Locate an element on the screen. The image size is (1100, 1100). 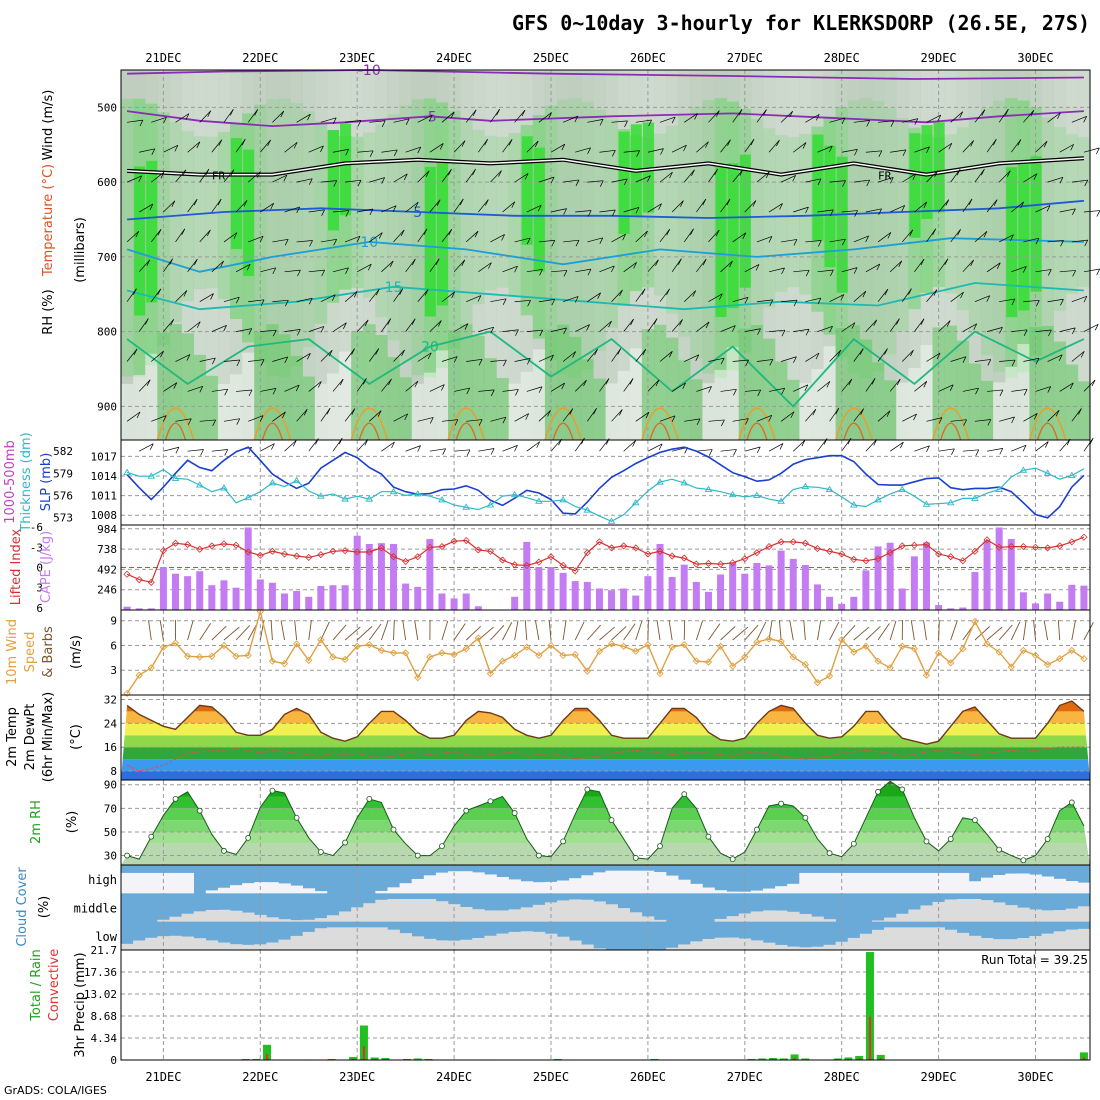
temp-band is located at coordinates (605, 775).